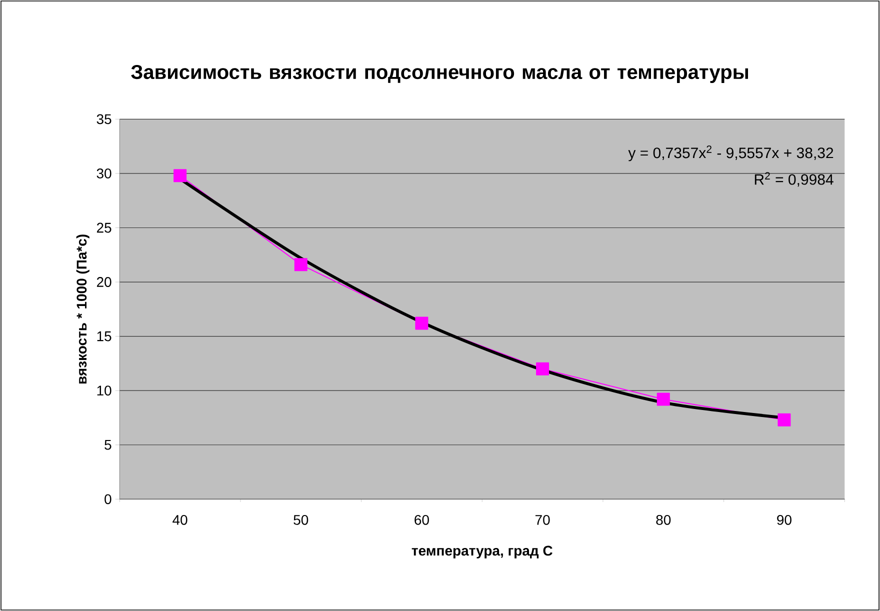  I want to click on y-tick-label: 5, so click(108, 445).